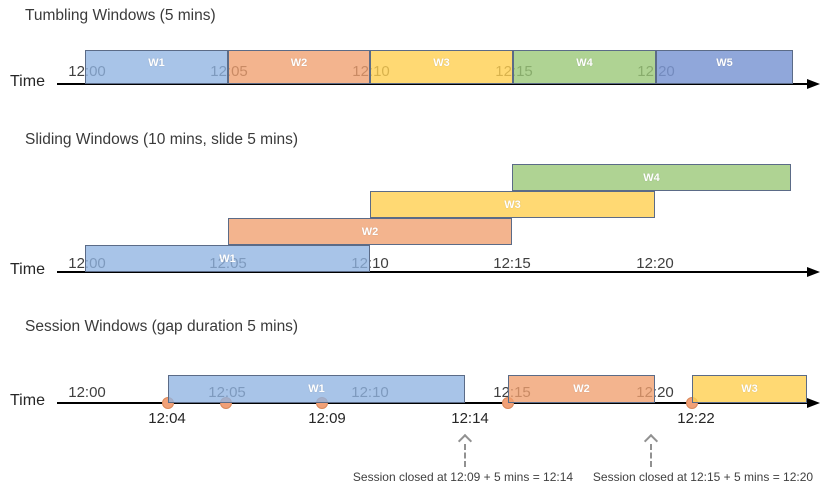 The height and width of the screenshot is (498, 829). I want to click on session-windows-annotation-text: Session closed at 12:15 + 5 mins = 12:20, so click(703, 477).